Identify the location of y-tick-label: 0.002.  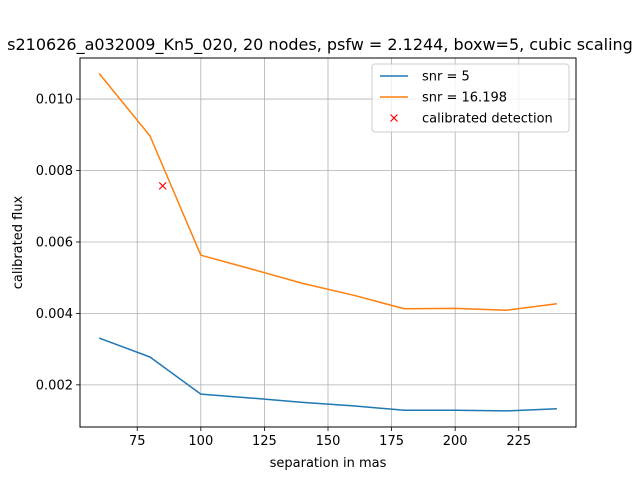
(54, 385).